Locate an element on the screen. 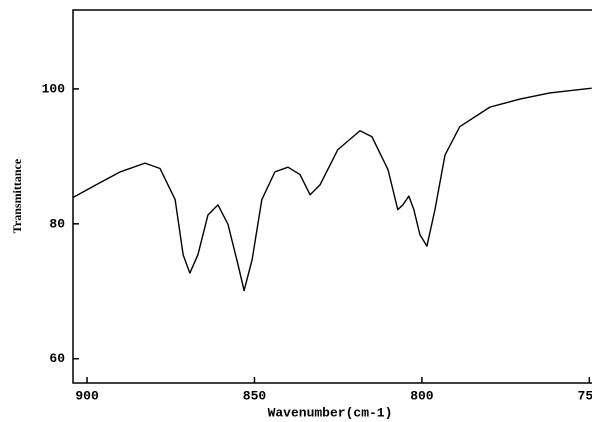 This screenshot has width=592, height=422. y-tick-label: 60 is located at coordinates (57, 358).